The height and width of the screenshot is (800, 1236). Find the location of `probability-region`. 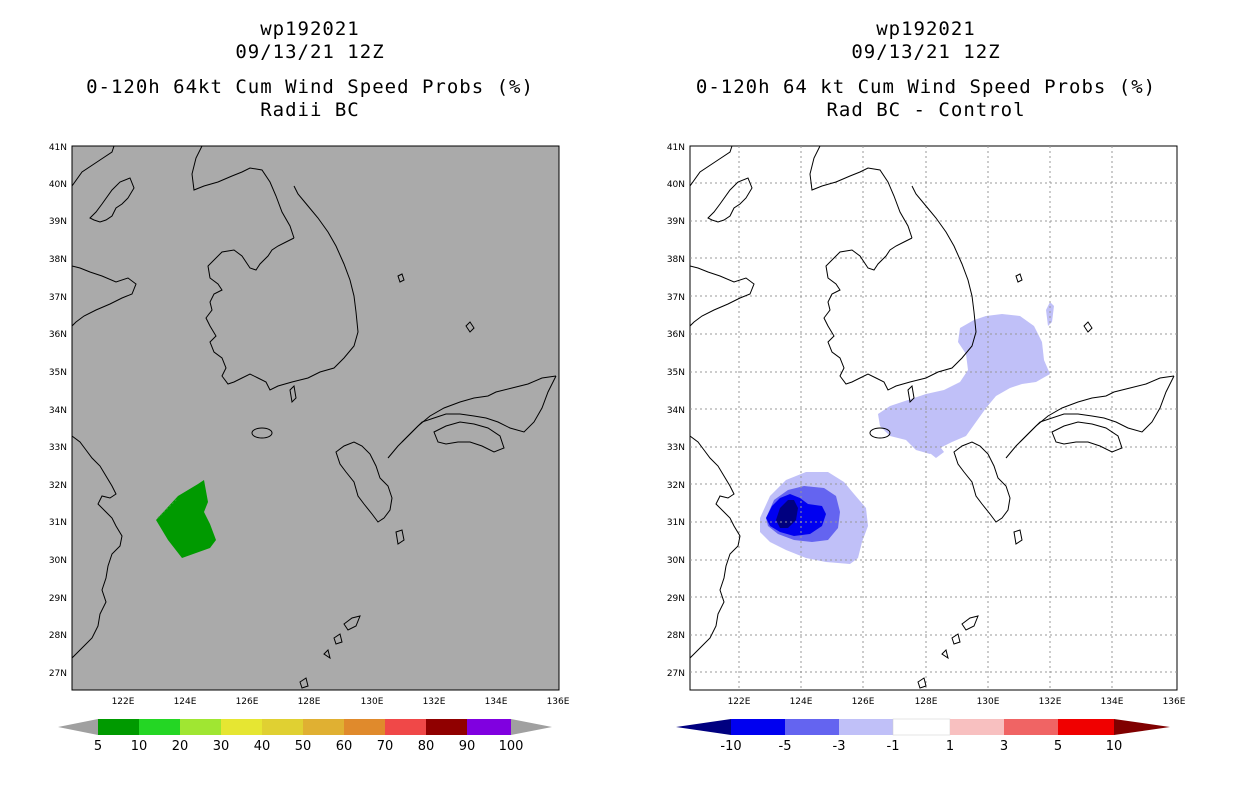

probability-region is located at coordinates (186, 519).